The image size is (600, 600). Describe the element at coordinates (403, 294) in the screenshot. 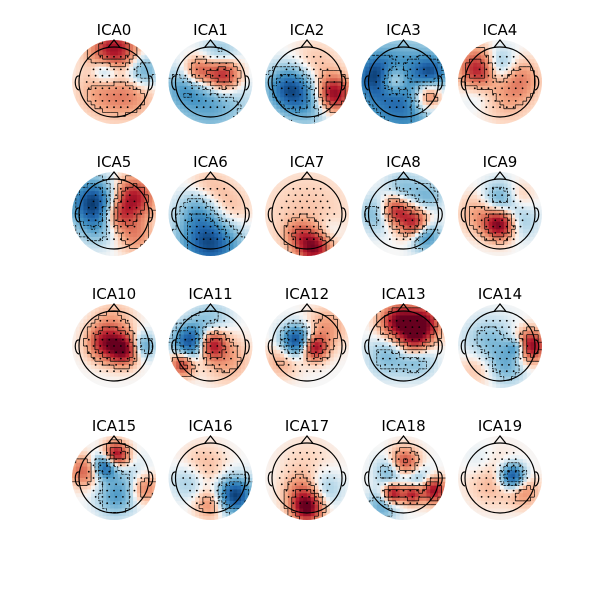

I see `component-title: ICA13` at that location.